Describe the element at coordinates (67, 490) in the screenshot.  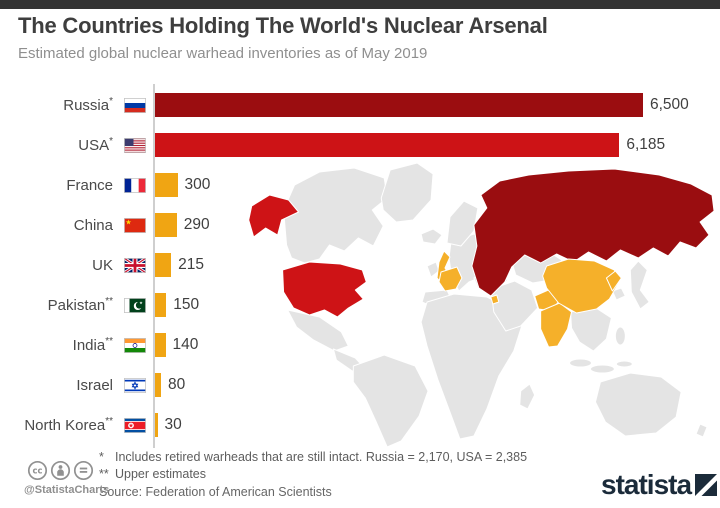
I see `statista-handle: @StatistaCharts` at that location.